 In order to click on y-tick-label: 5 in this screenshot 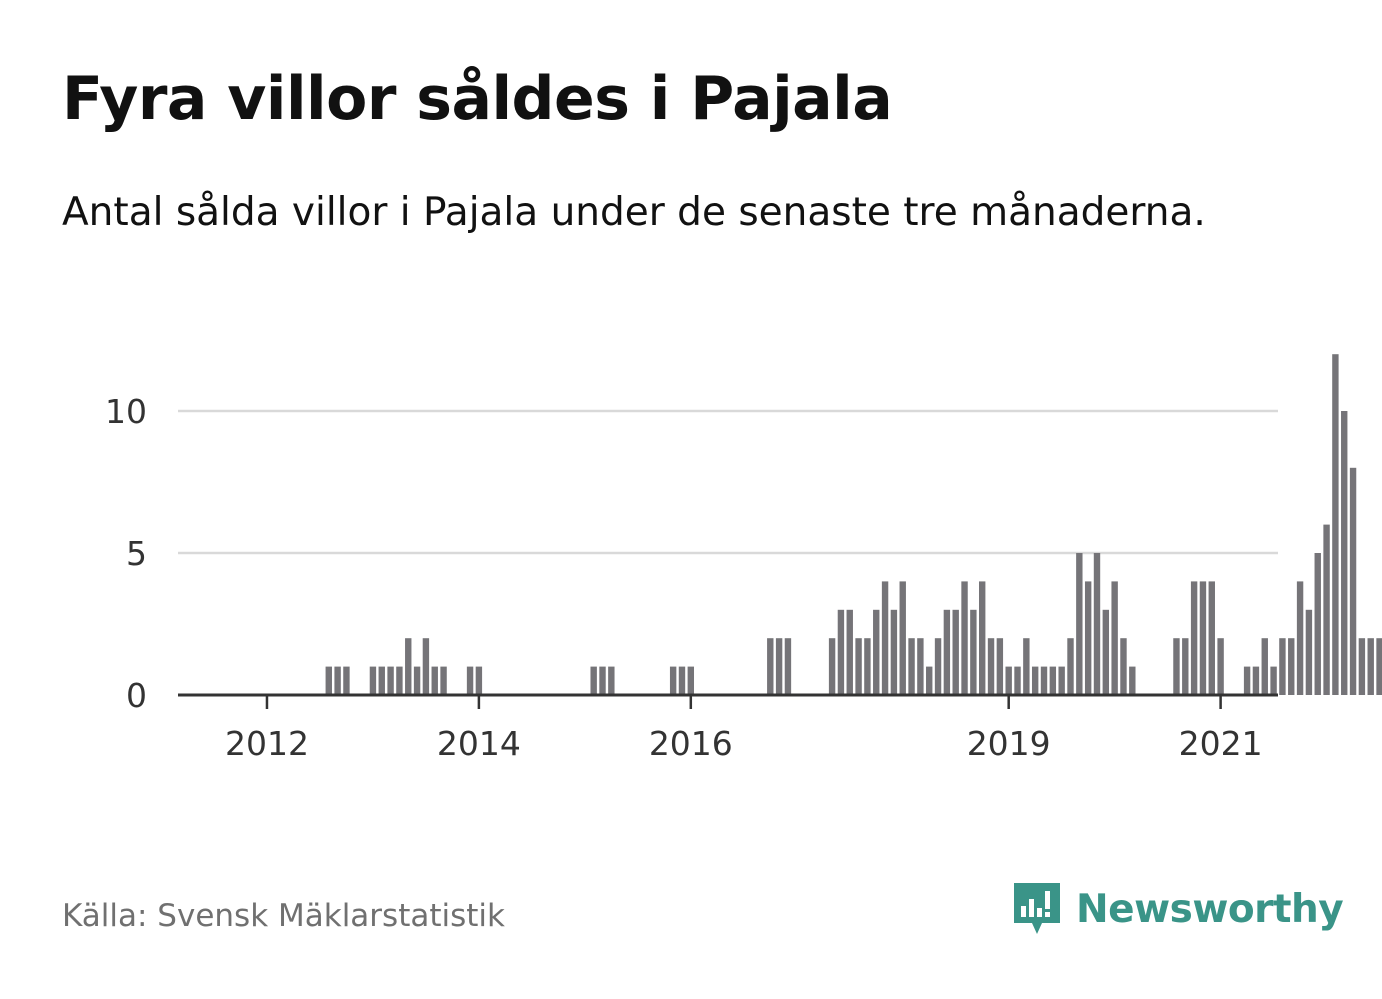, I will do `click(136, 553)`.